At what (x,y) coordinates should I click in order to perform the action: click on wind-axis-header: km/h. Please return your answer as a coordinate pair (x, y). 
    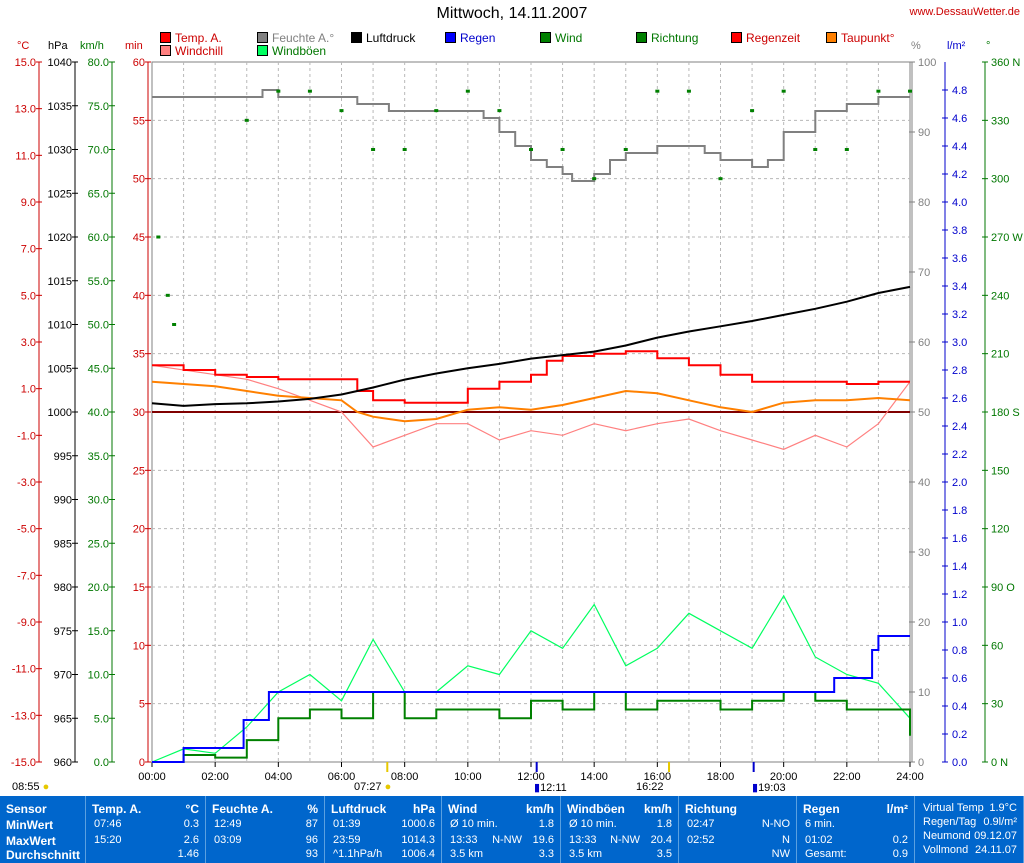
    Looking at the image, I should click on (92, 46).